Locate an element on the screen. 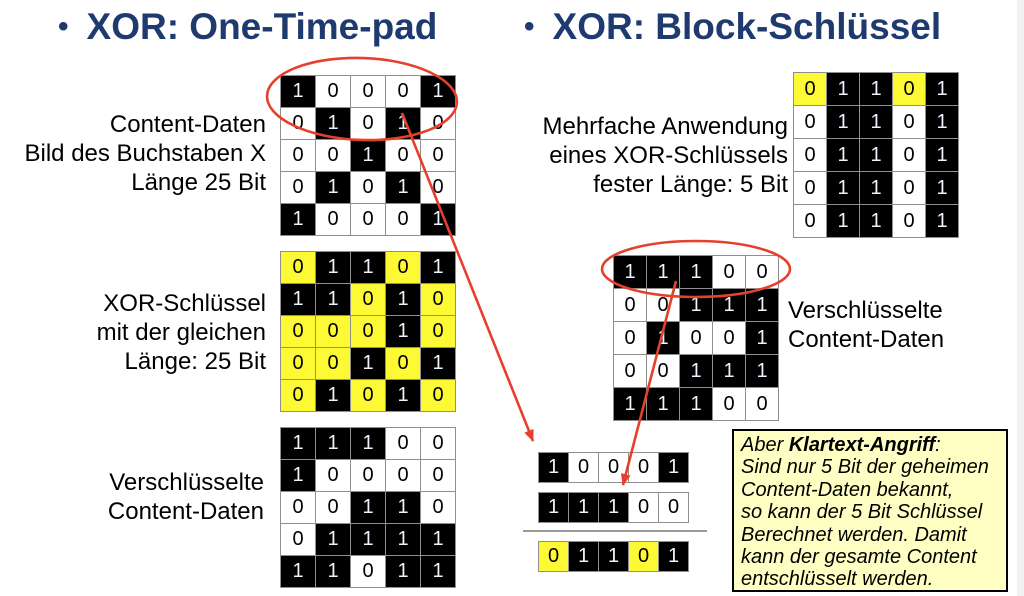  note-line: Berechnet werden. Damit is located at coordinates (854, 534).